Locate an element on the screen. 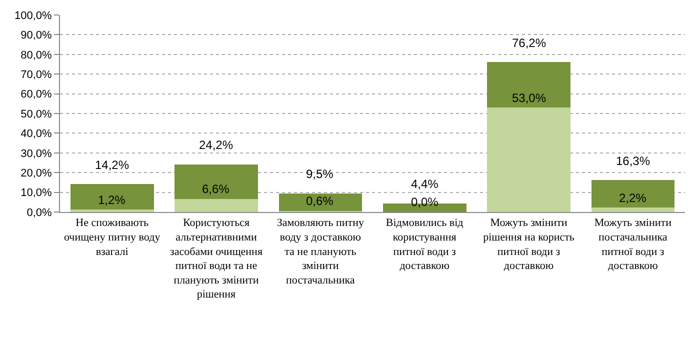 This screenshot has width=695, height=347. data-label: 6,6% is located at coordinates (216, 189).